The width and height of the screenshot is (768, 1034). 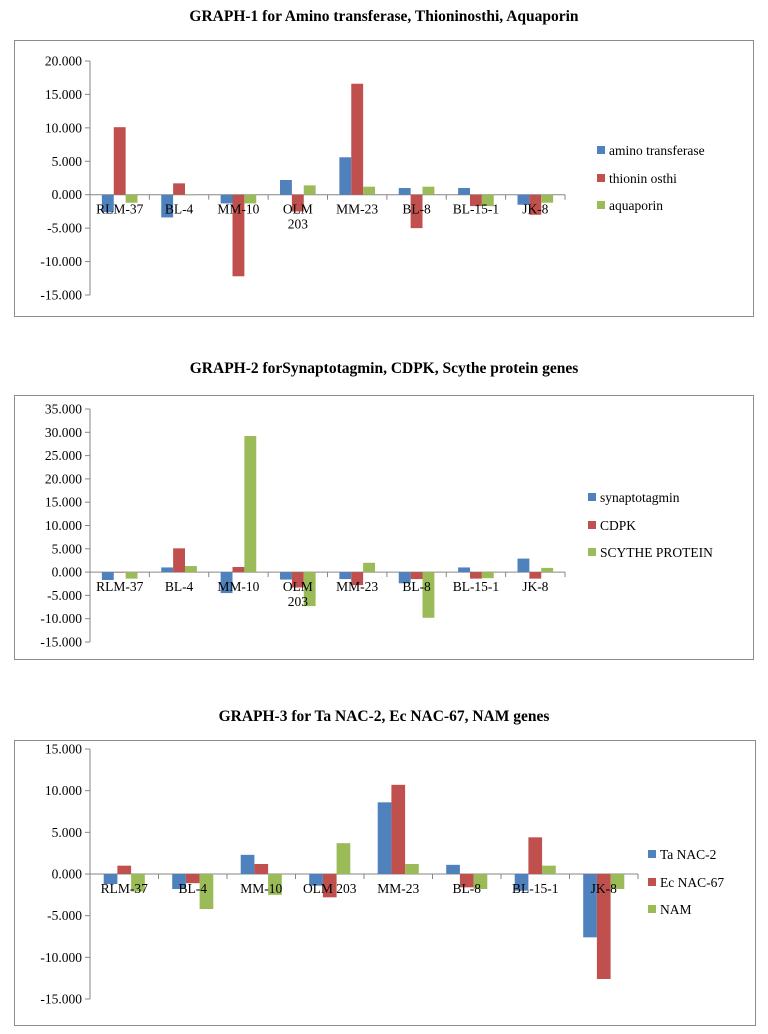 What do you see at coordinates (676, 909) in the screenshot?
I see `legend-label: NAM` at bounding box center [676, 909].